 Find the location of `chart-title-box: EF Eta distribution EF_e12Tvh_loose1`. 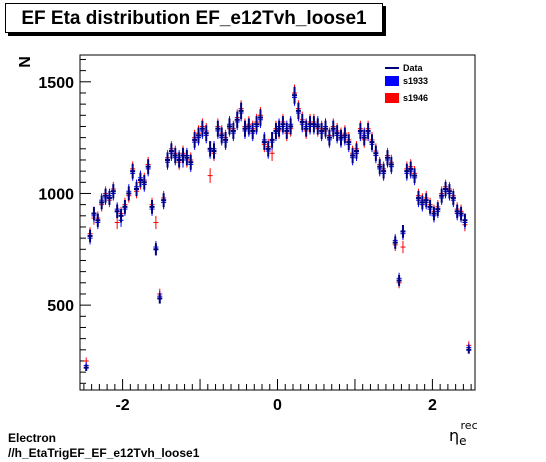

chart-title-box: EF Eta distribution EF_e12Tvh_loose1 is located at coordinates (194, 18).